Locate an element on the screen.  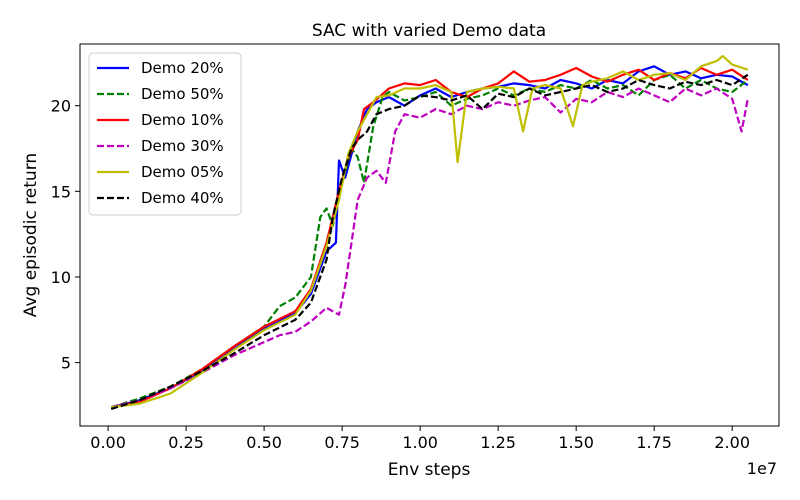
legend-label-1: Demo 50% is located at coordinates (182, 94).